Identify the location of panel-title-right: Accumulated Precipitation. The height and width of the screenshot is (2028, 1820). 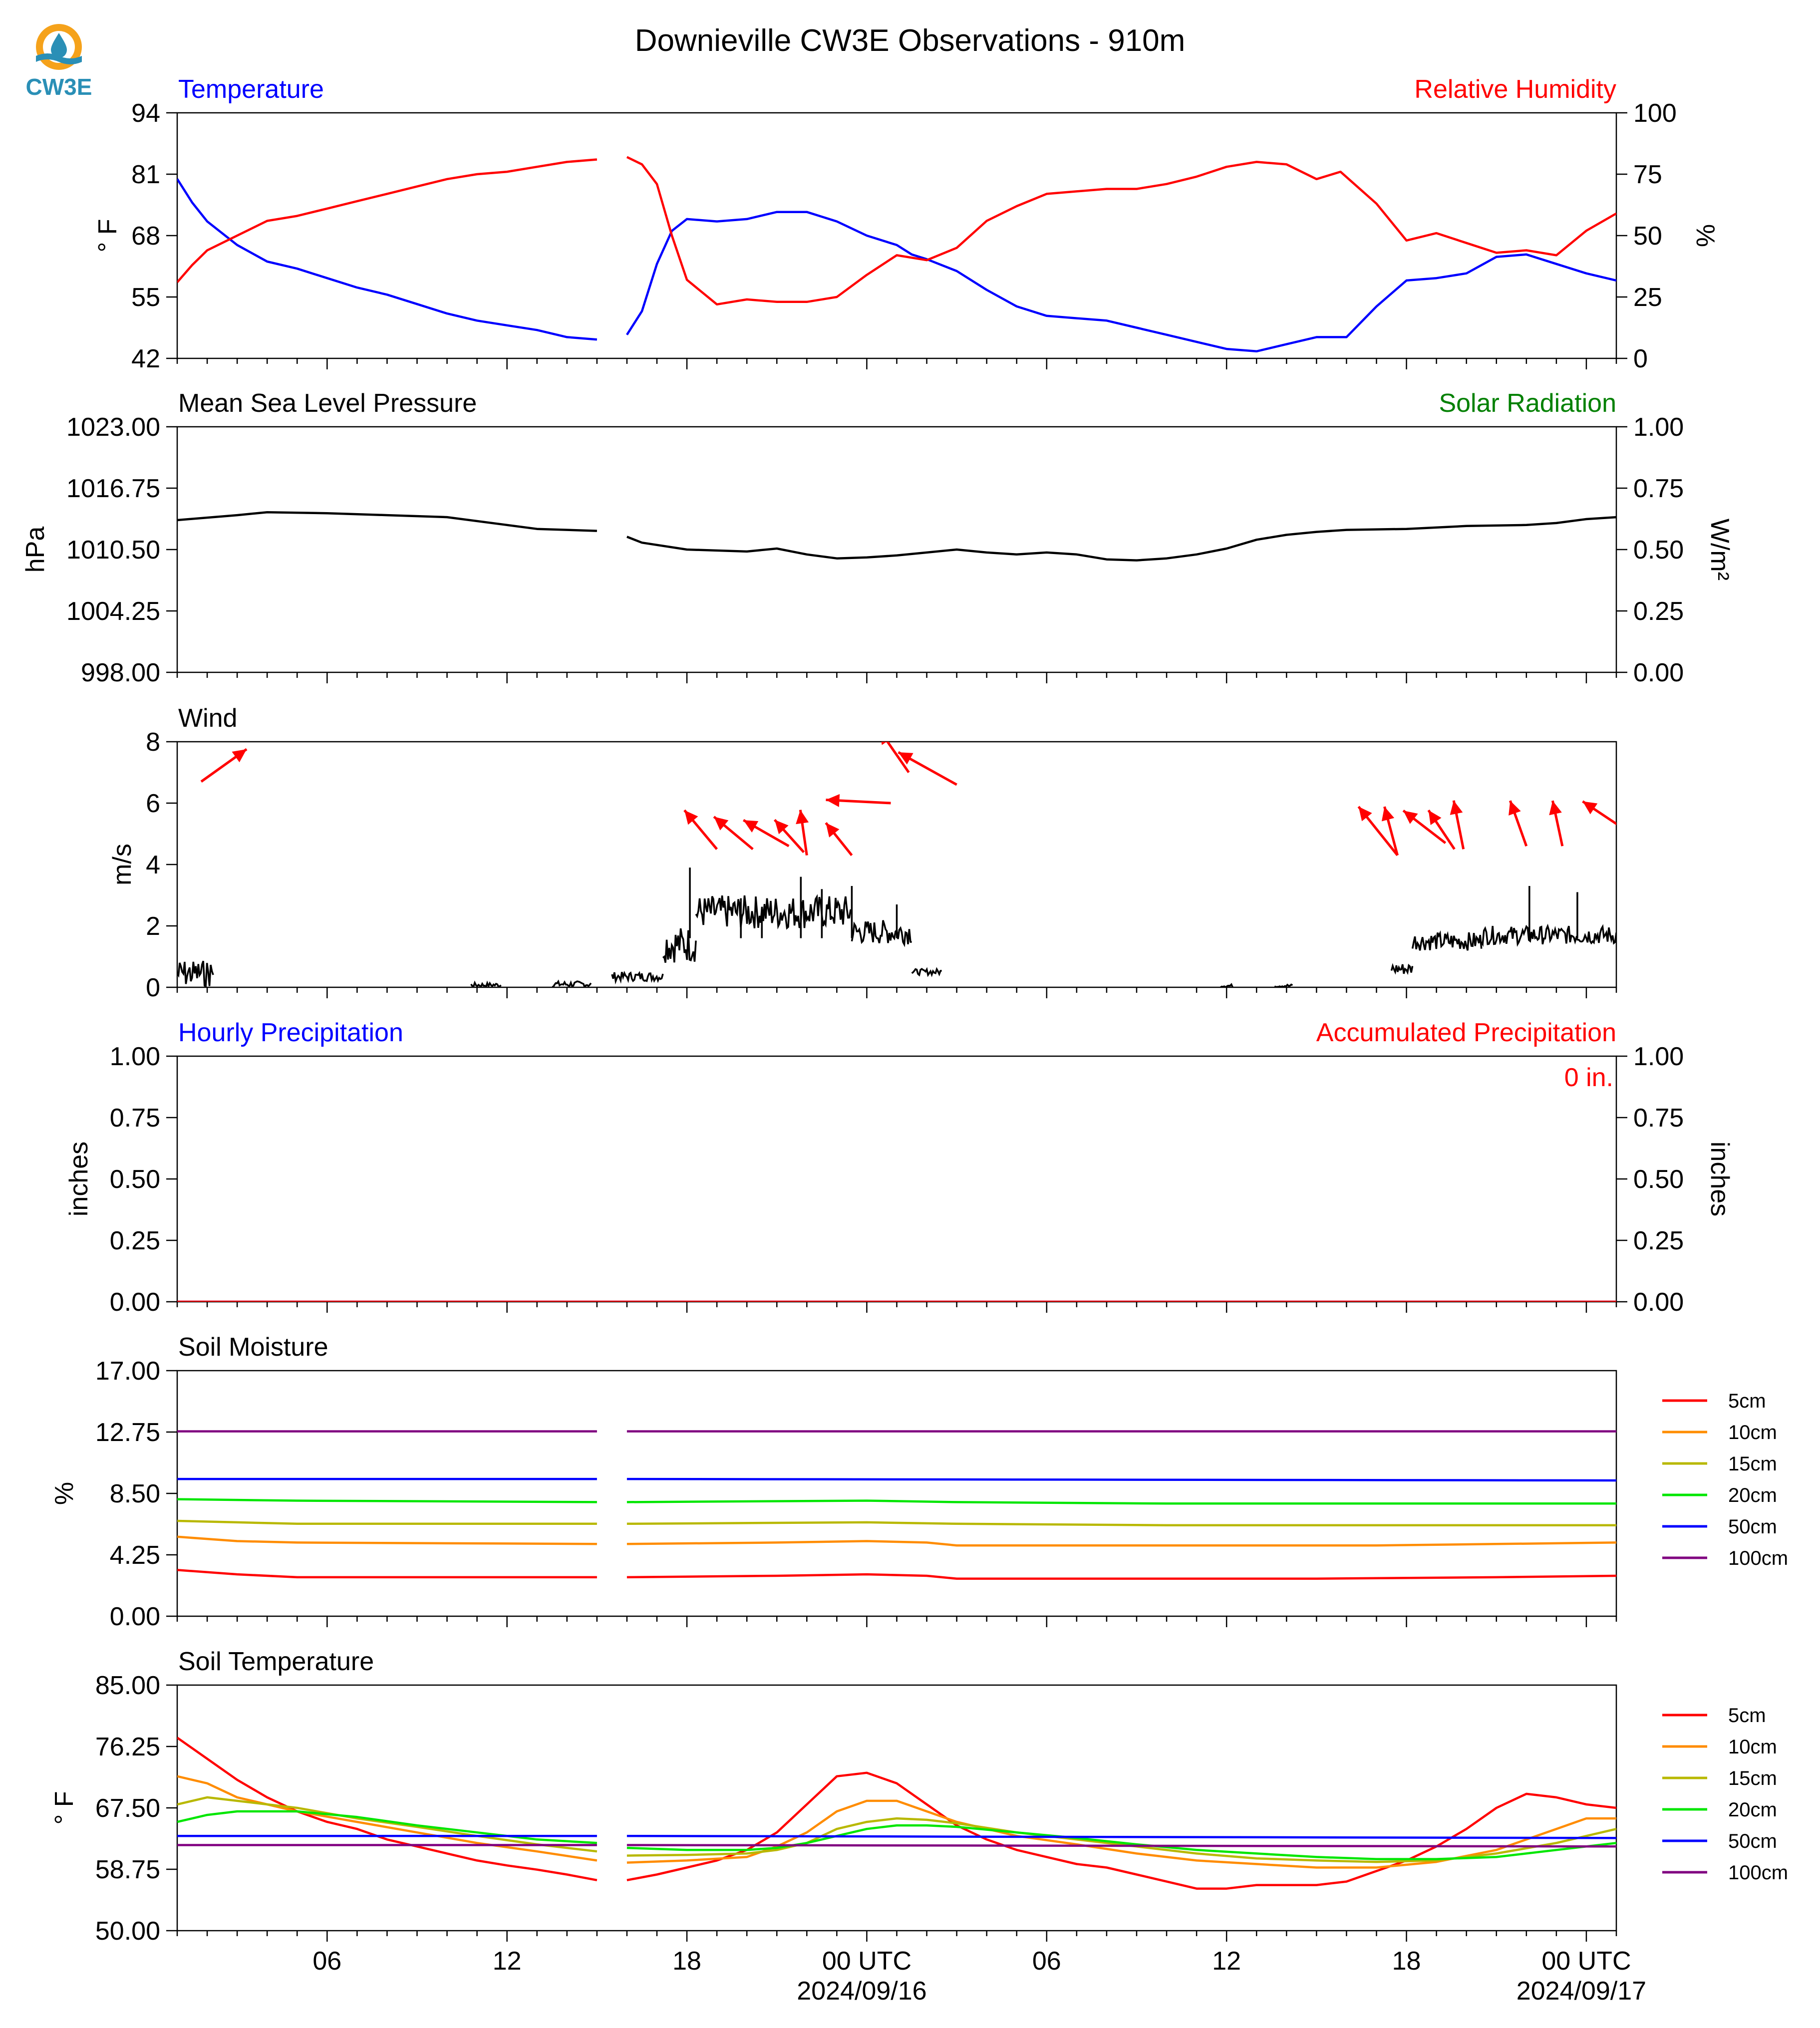
(1466, 1032).